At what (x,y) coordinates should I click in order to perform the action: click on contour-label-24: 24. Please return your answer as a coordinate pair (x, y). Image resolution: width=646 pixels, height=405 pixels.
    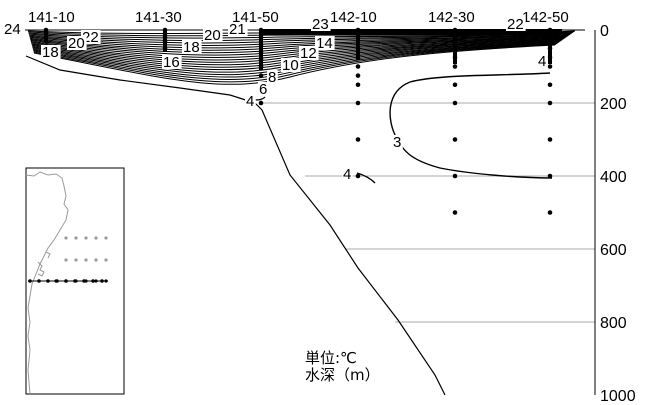
    Looking at the image, I should click on (12, 29).